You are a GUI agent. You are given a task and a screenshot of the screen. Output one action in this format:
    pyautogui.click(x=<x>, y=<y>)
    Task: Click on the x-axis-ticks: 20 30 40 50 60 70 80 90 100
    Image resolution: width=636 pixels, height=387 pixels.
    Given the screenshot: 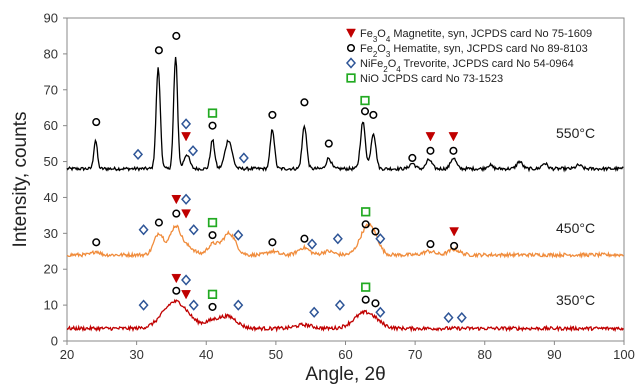 What is the action you would take?
    pyautogui.click(x=347, y=351)
    